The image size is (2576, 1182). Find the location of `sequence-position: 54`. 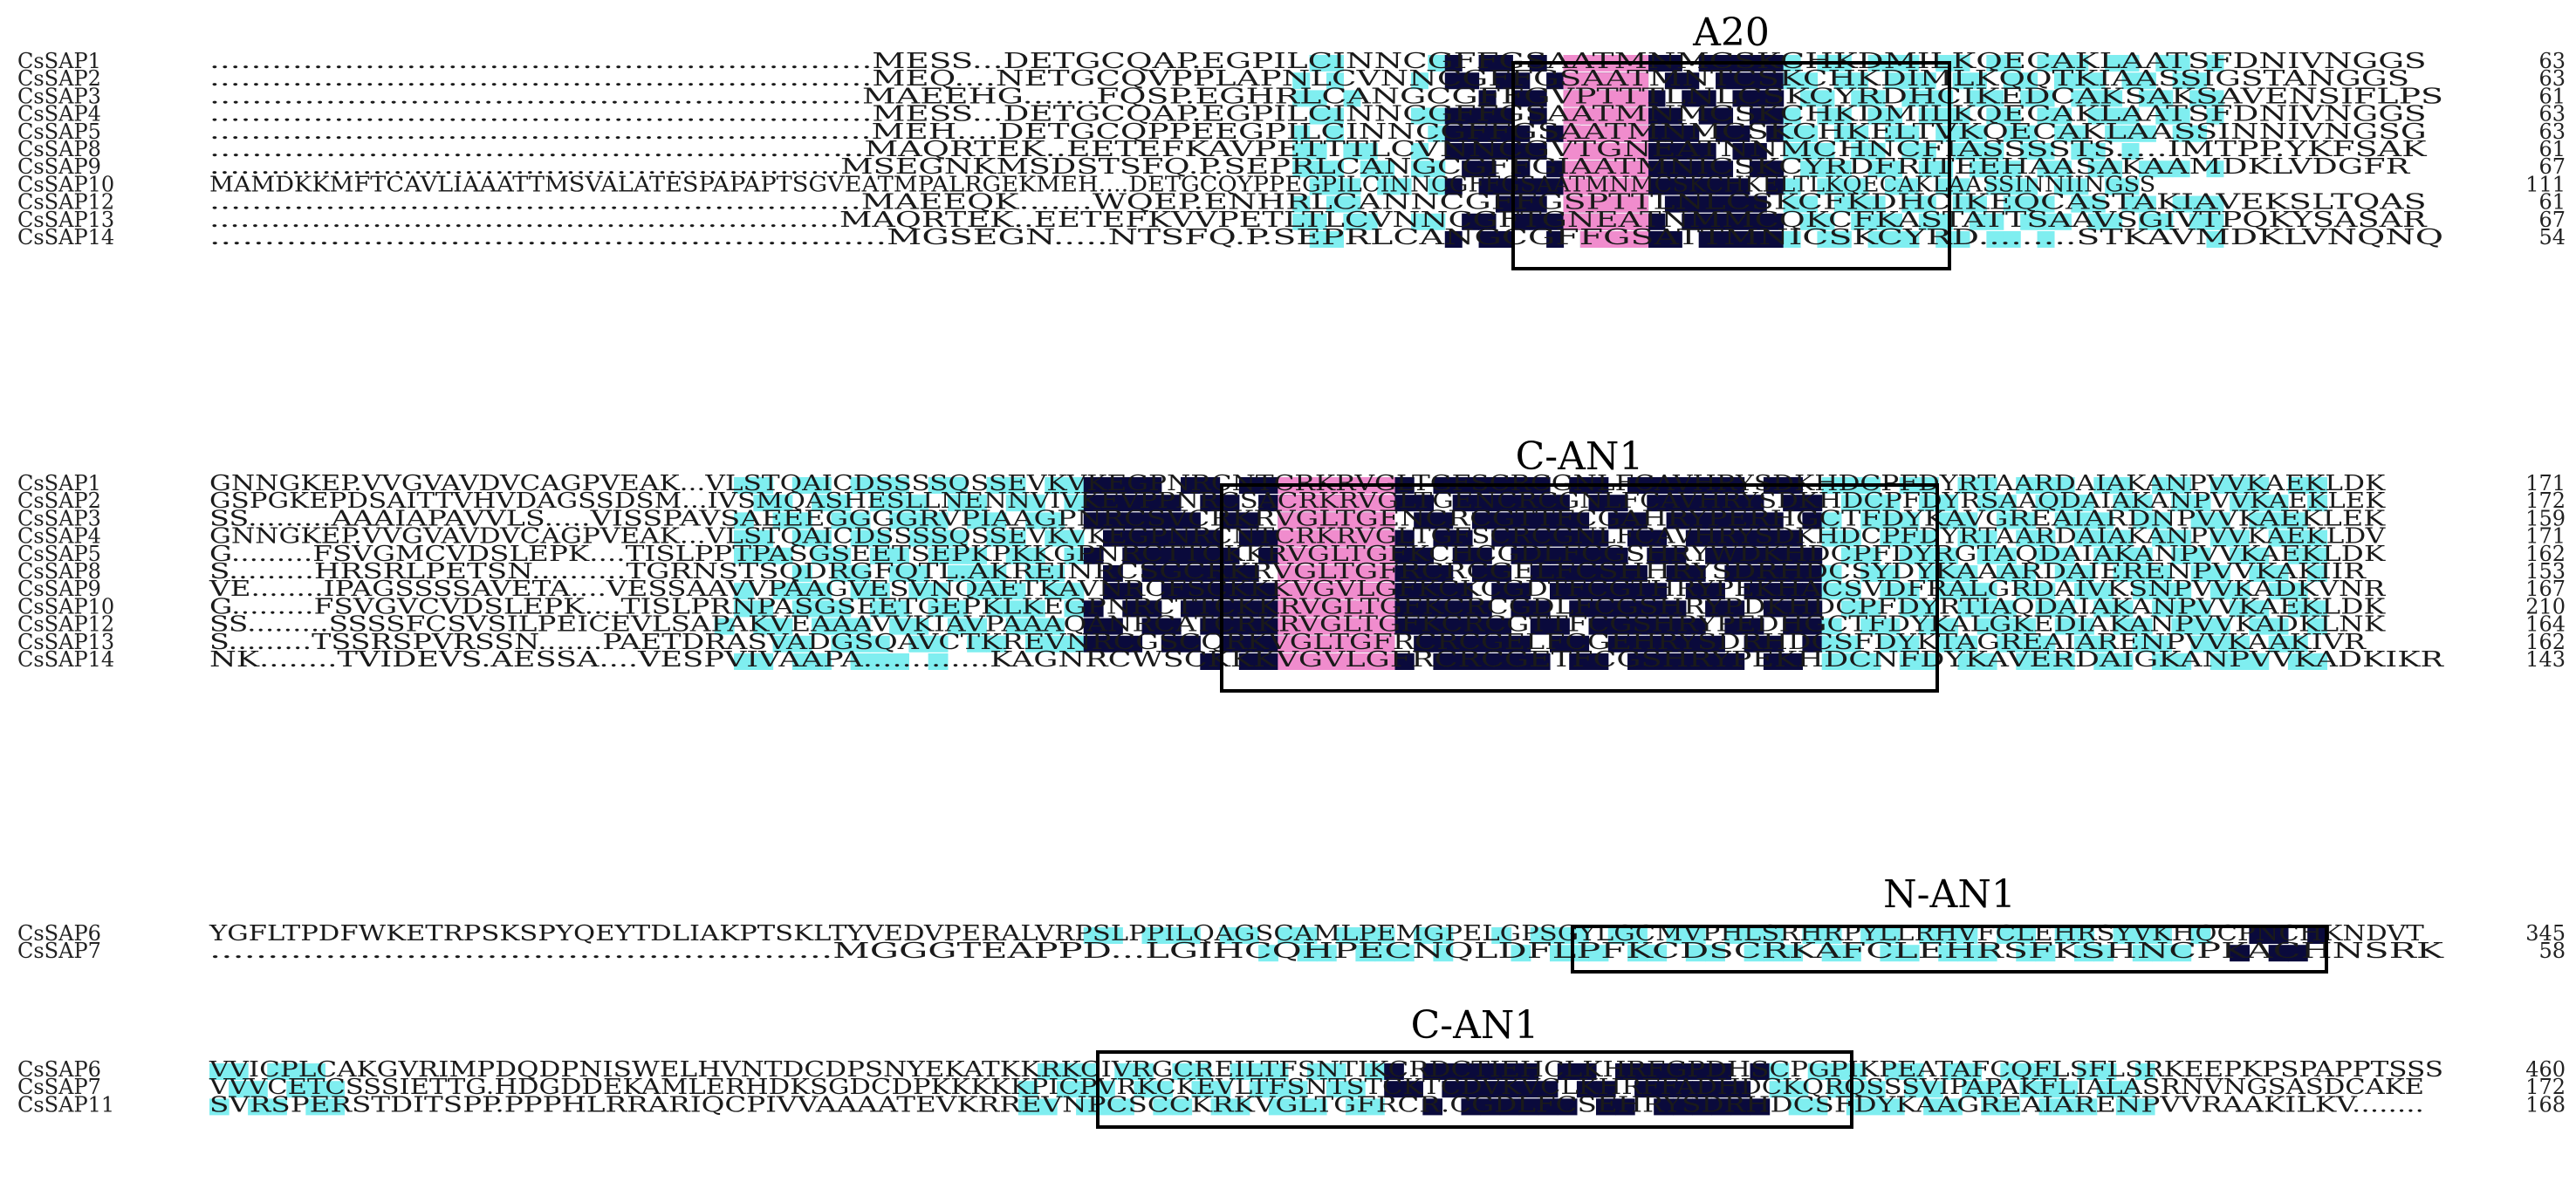

sequence-position: 54 is located at coordinates (2552, 237).